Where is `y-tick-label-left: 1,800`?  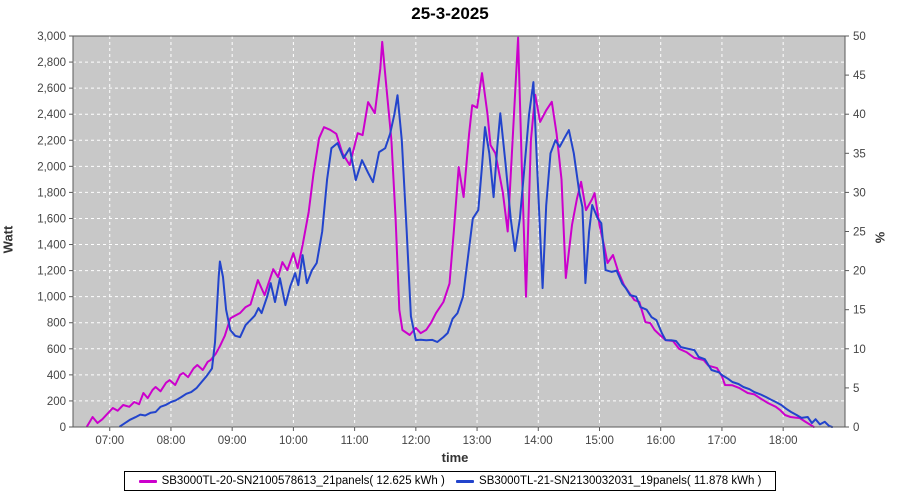 y-tick-label-left: 1,800 is located at coordinates (51, 193).